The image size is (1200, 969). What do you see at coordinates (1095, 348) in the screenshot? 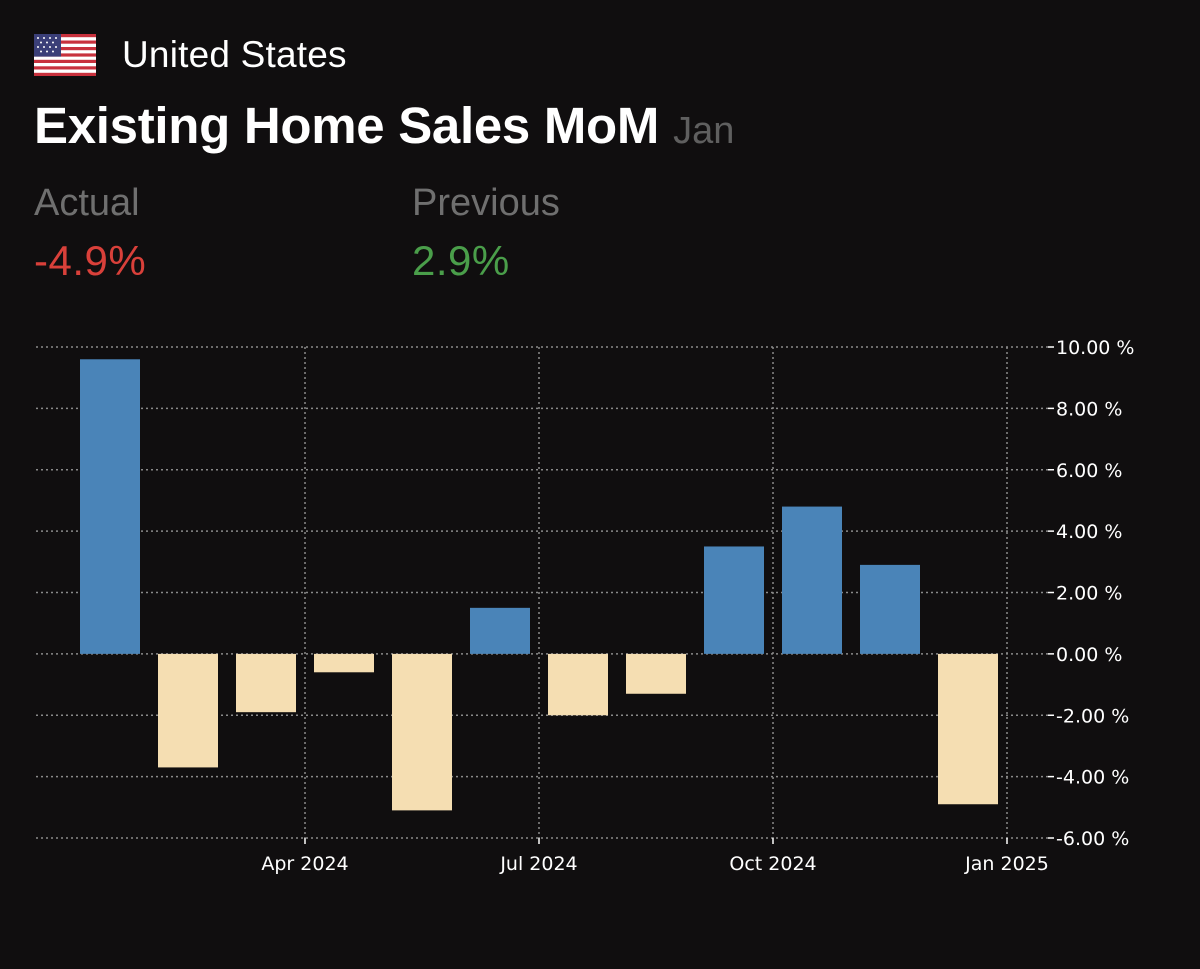
I see `y-tick-label: 10.00 %` at bounding box center [1095, 348].